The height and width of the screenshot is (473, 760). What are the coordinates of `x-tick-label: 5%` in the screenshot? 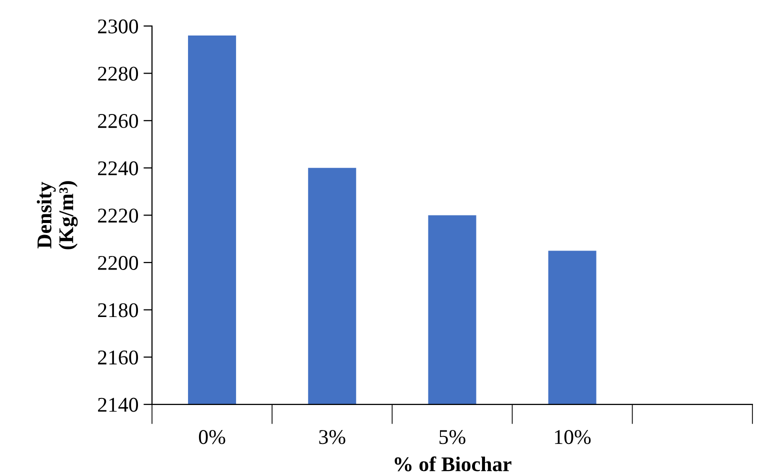 It's located at (453, 437).